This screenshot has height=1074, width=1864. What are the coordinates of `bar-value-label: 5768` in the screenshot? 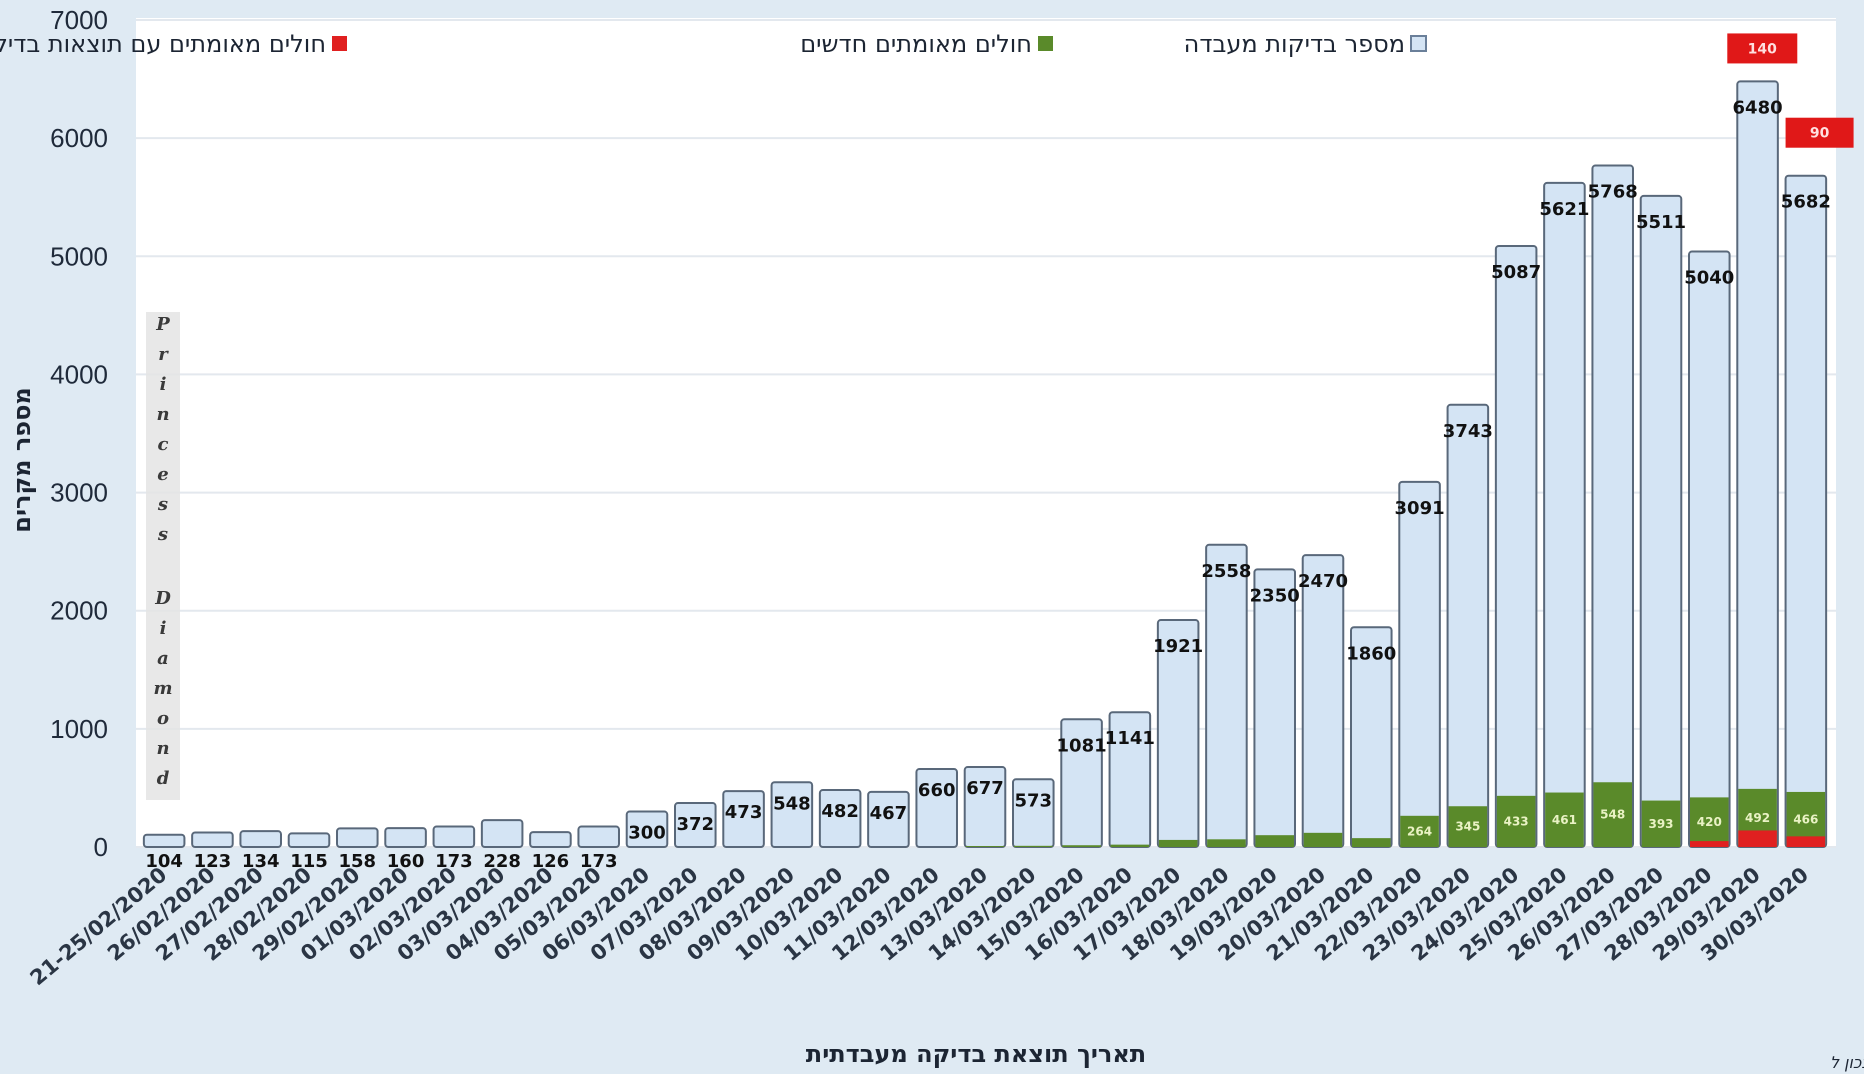 It's located at (1613, 192).